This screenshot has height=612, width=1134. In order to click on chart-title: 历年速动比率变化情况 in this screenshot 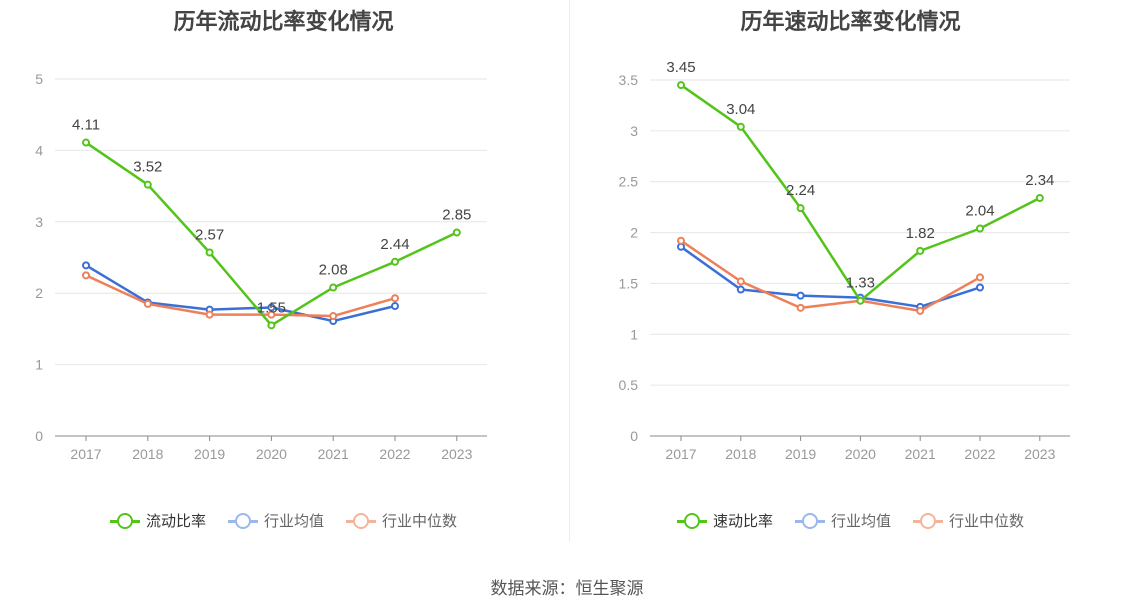, I will do `click(850, 21)`.